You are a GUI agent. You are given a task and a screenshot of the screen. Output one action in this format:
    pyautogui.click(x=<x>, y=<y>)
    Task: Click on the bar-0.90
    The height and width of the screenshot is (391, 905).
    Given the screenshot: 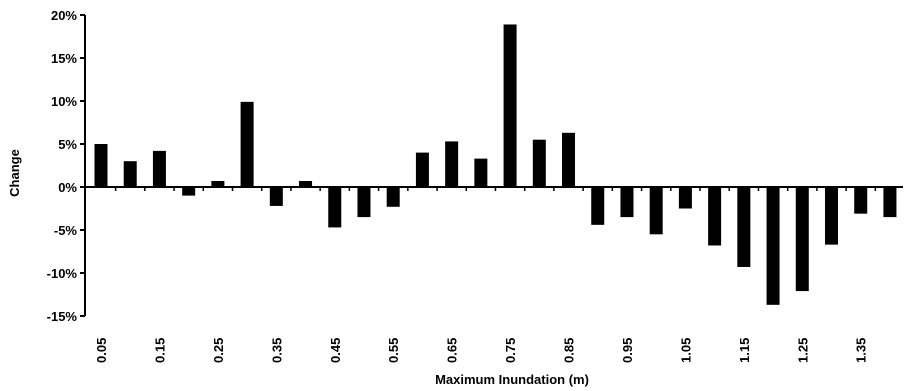 What is the action you would take?
    pyautogui.click(x=598, y=206)
    